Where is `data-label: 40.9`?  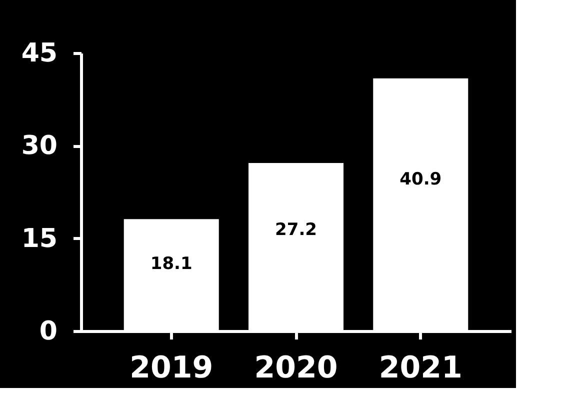
data-label: 40.9 is located at coordinates (421, 179).